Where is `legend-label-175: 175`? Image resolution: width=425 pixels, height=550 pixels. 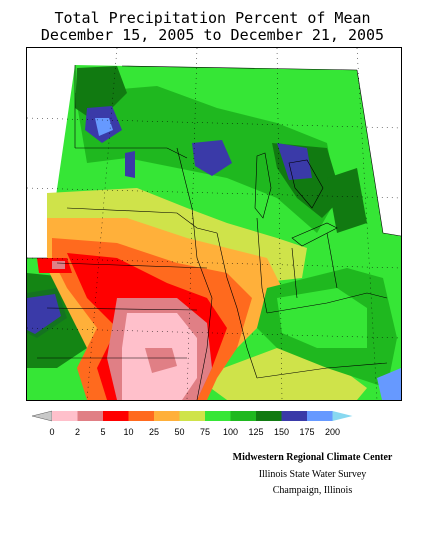
legend-label-175: 175 is located at coordinates (306, 432).